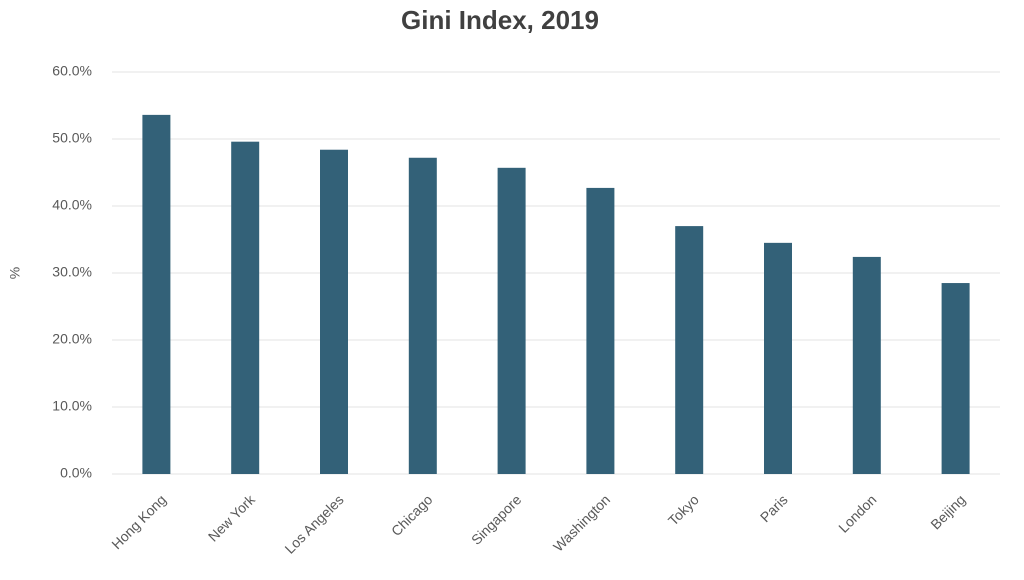 This screenshot has height=580, width=1024. Describe the element at coordinates (412, 515) in the screenshot. I see `x-tick-label: Chicago` at that location.